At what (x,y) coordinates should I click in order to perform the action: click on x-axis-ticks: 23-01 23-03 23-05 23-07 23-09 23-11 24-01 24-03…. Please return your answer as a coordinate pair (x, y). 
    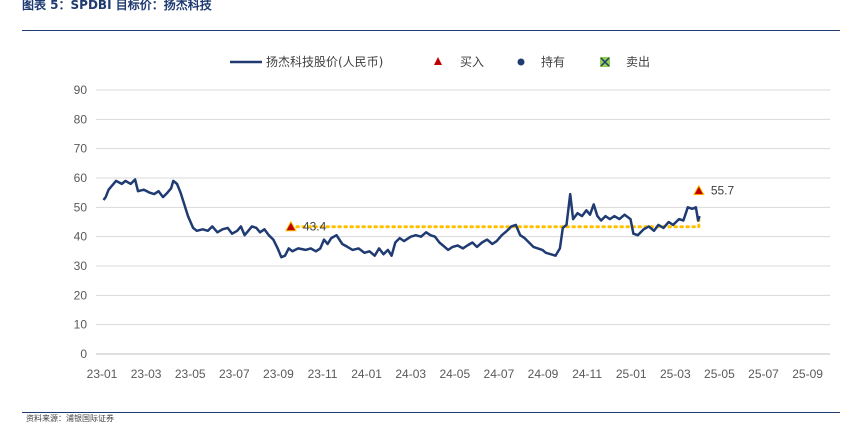
    Looking at the image, I should click on (455, 374).